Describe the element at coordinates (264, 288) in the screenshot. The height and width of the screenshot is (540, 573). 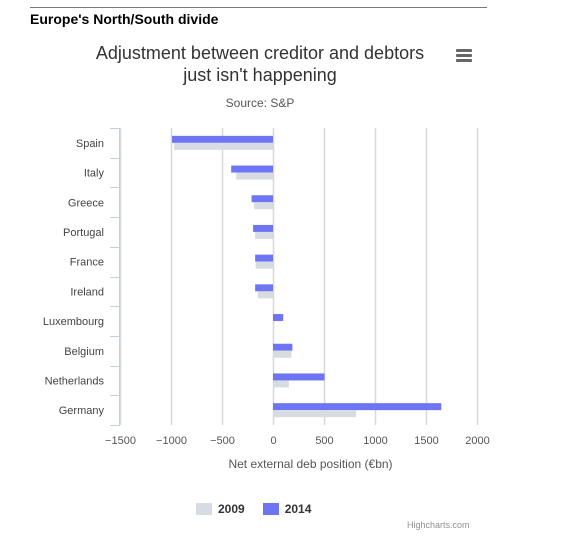
I see `bar-2014-ireland` at that location.